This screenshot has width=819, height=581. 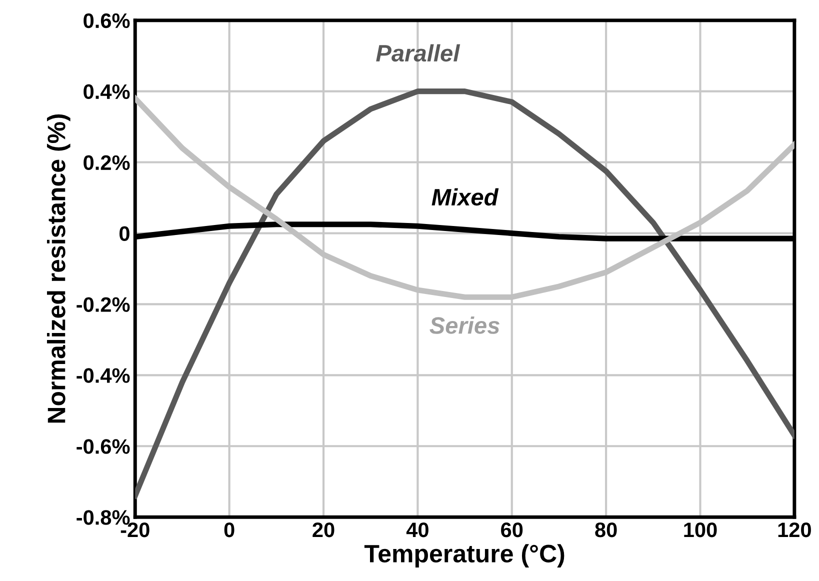 I want to click on x-tick-label: 80, so click(x=606, y=530).